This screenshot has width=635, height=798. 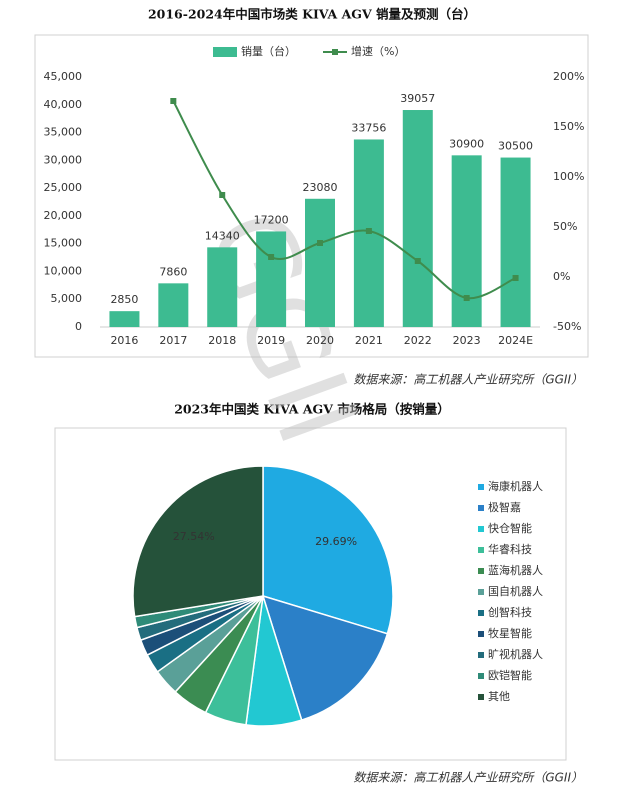 What do you see at coordinates (369, 340) in the screenshot?
I see `x-tick-label: 2021` at bounding box center [369, 340].